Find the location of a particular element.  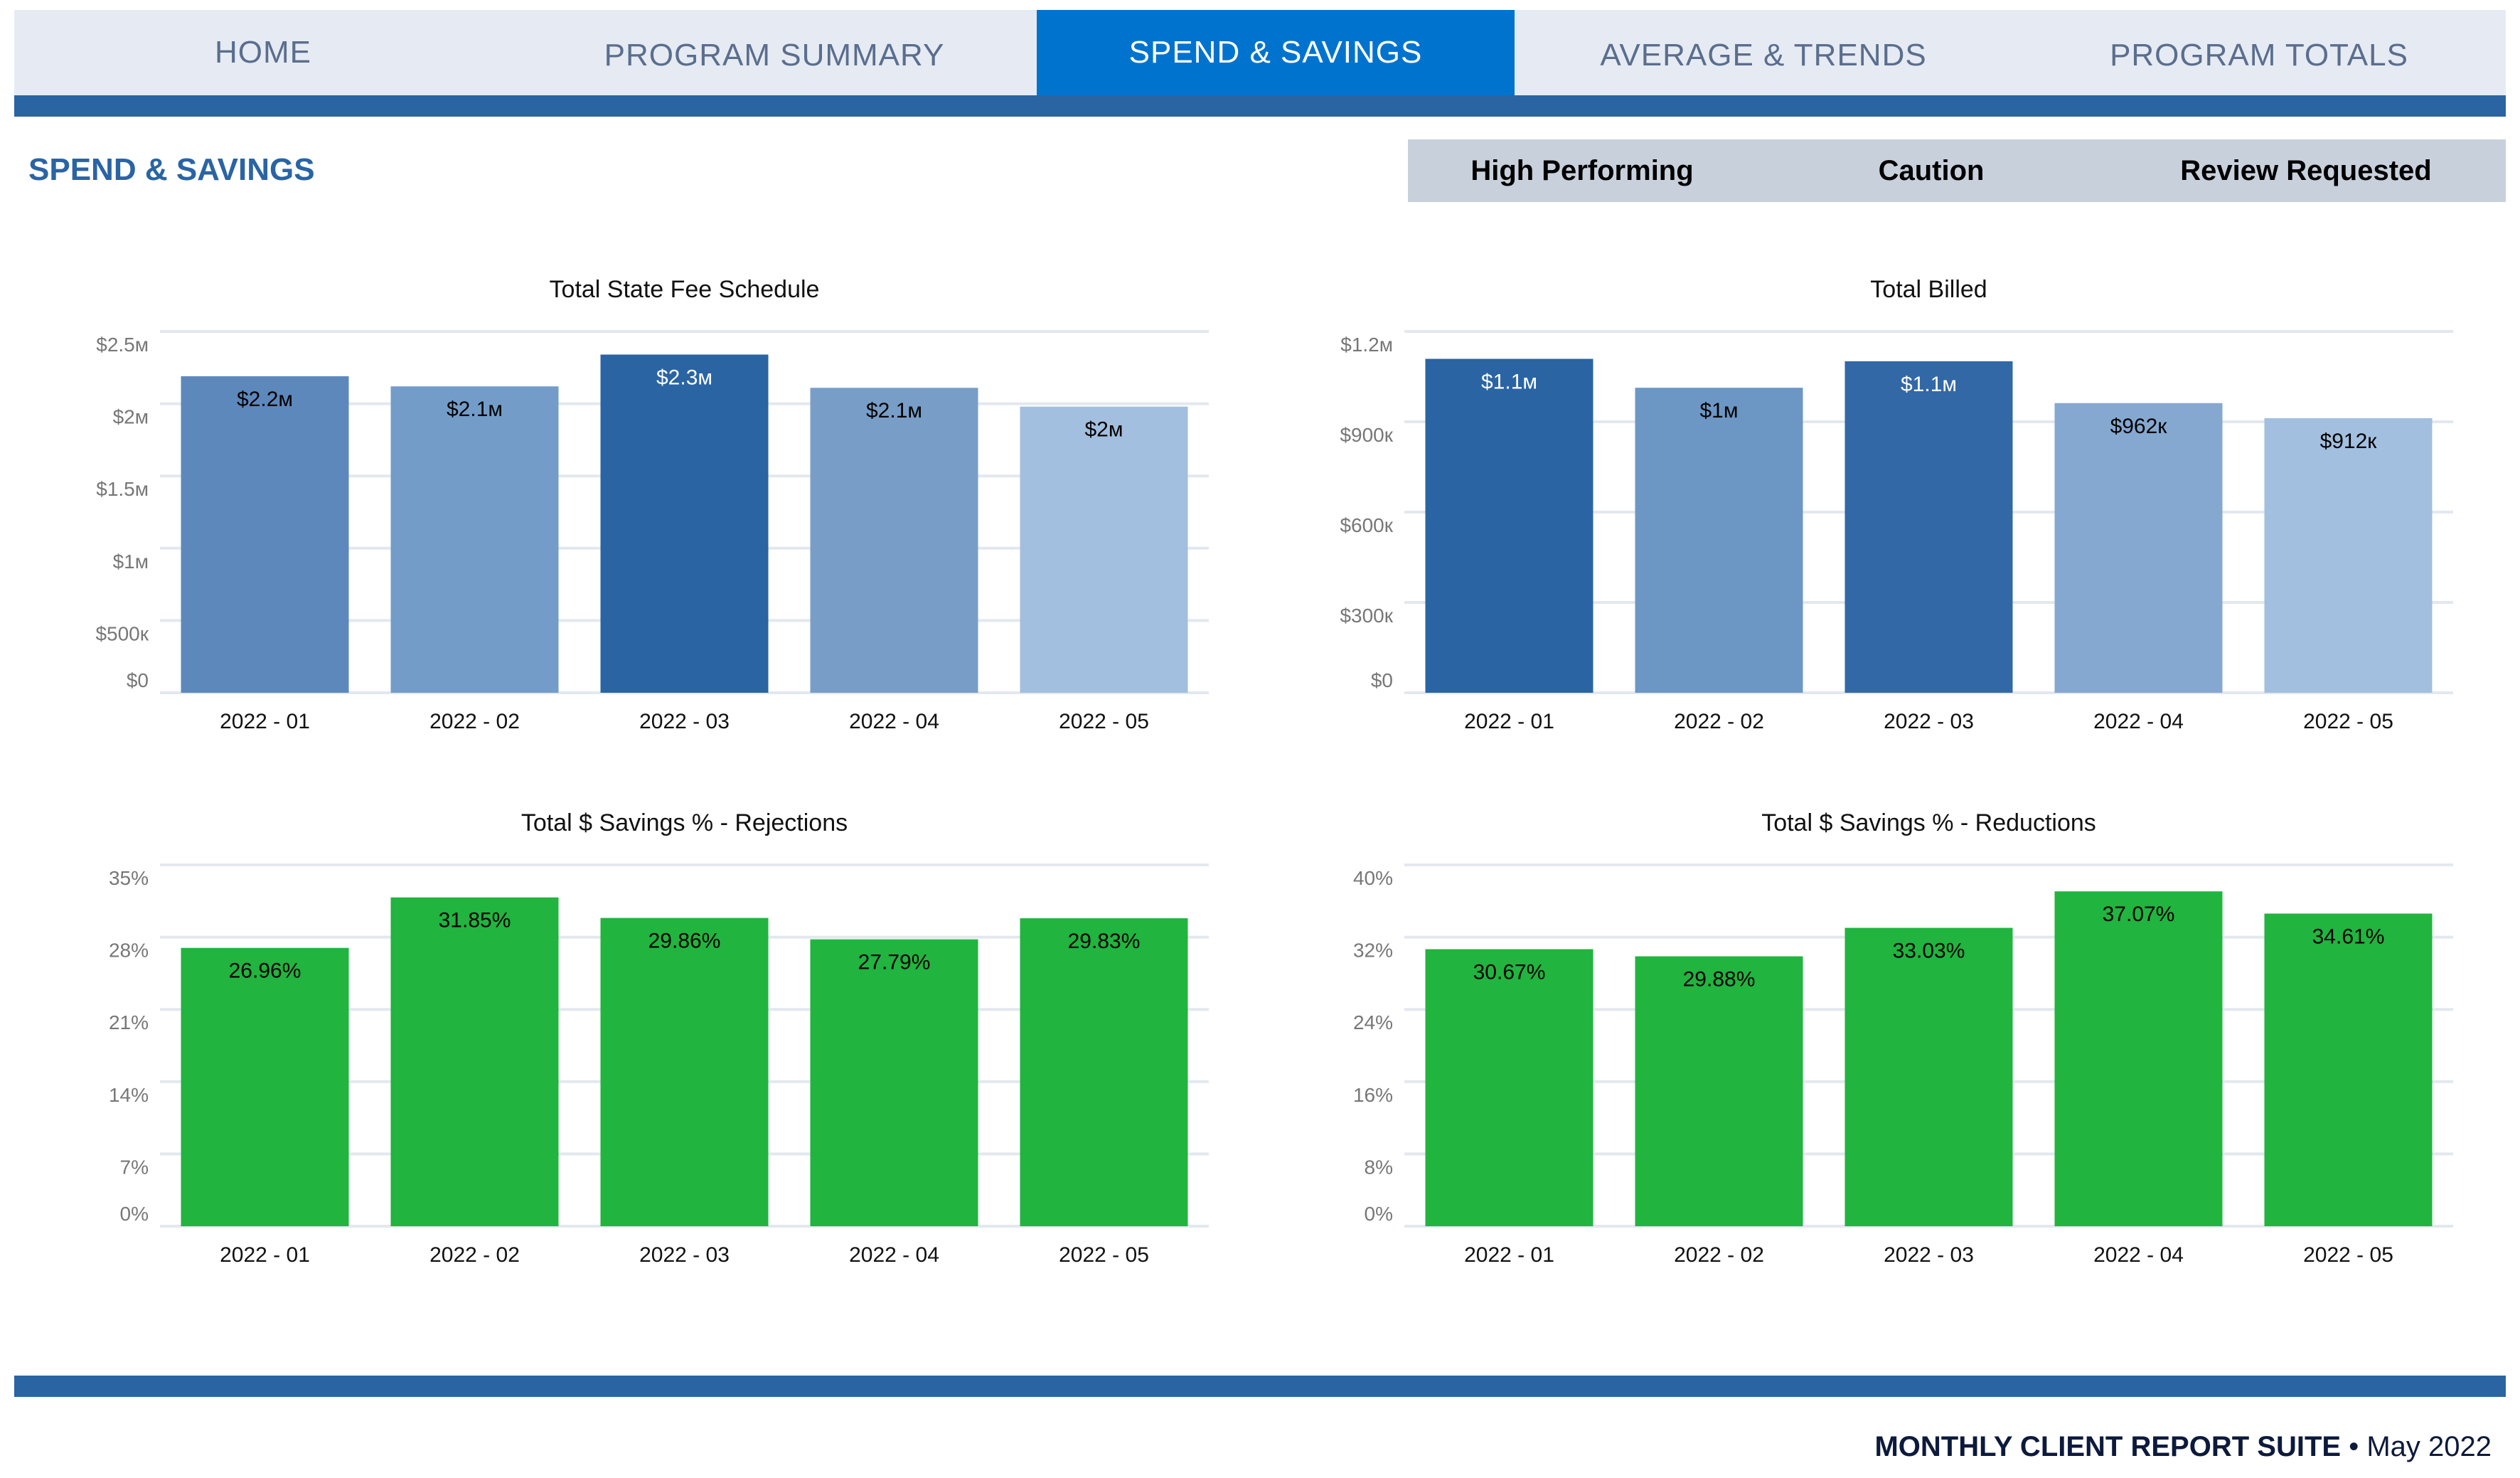

chart-title: Total $ Savings % - Reductions is located at coordinates (1928, 822).